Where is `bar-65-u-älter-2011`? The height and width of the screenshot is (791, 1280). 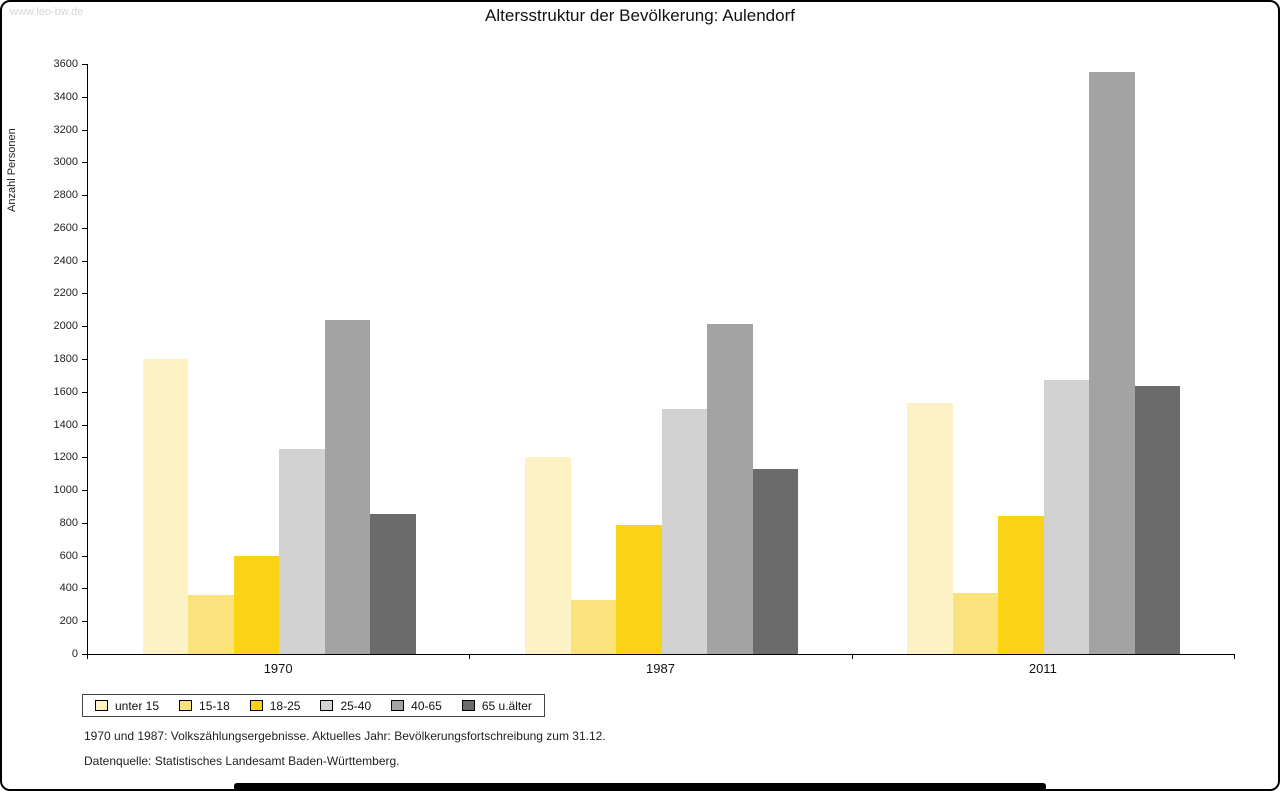 bar-65-u-älter-2011 is located at coordinates (1157, 520).